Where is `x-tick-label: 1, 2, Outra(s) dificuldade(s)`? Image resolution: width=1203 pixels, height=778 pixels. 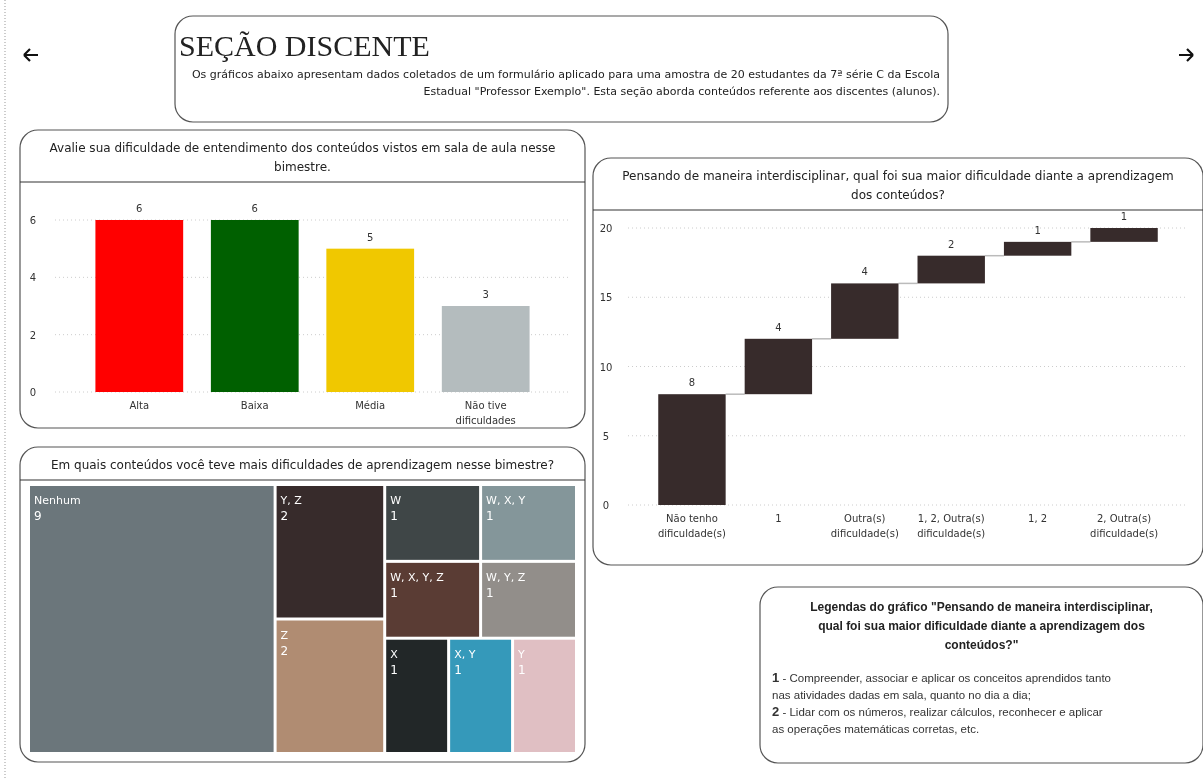 x-tick-label: 1, 2, Outra(s) dificuldade(s) is located at coordinates (951, 526).